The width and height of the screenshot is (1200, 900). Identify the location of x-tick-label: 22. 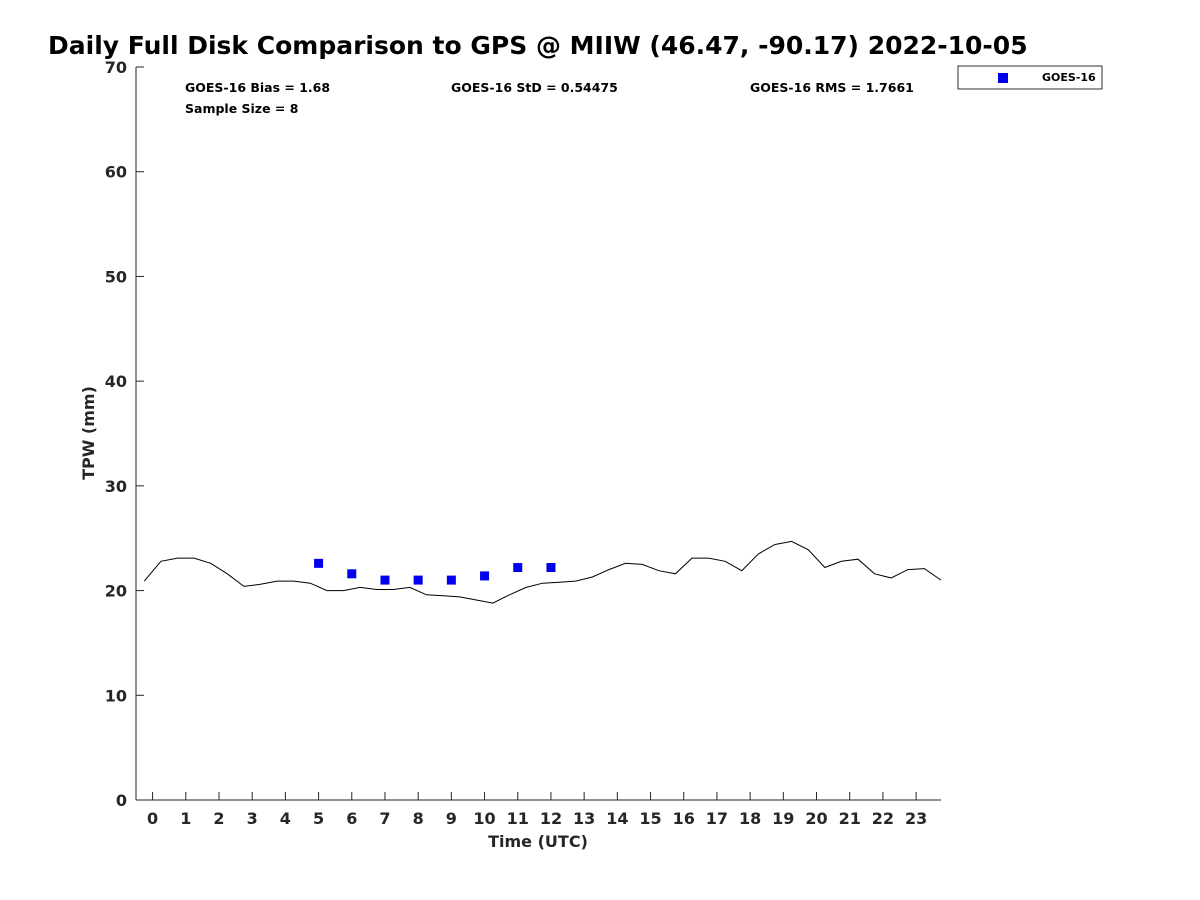
(883, 818).